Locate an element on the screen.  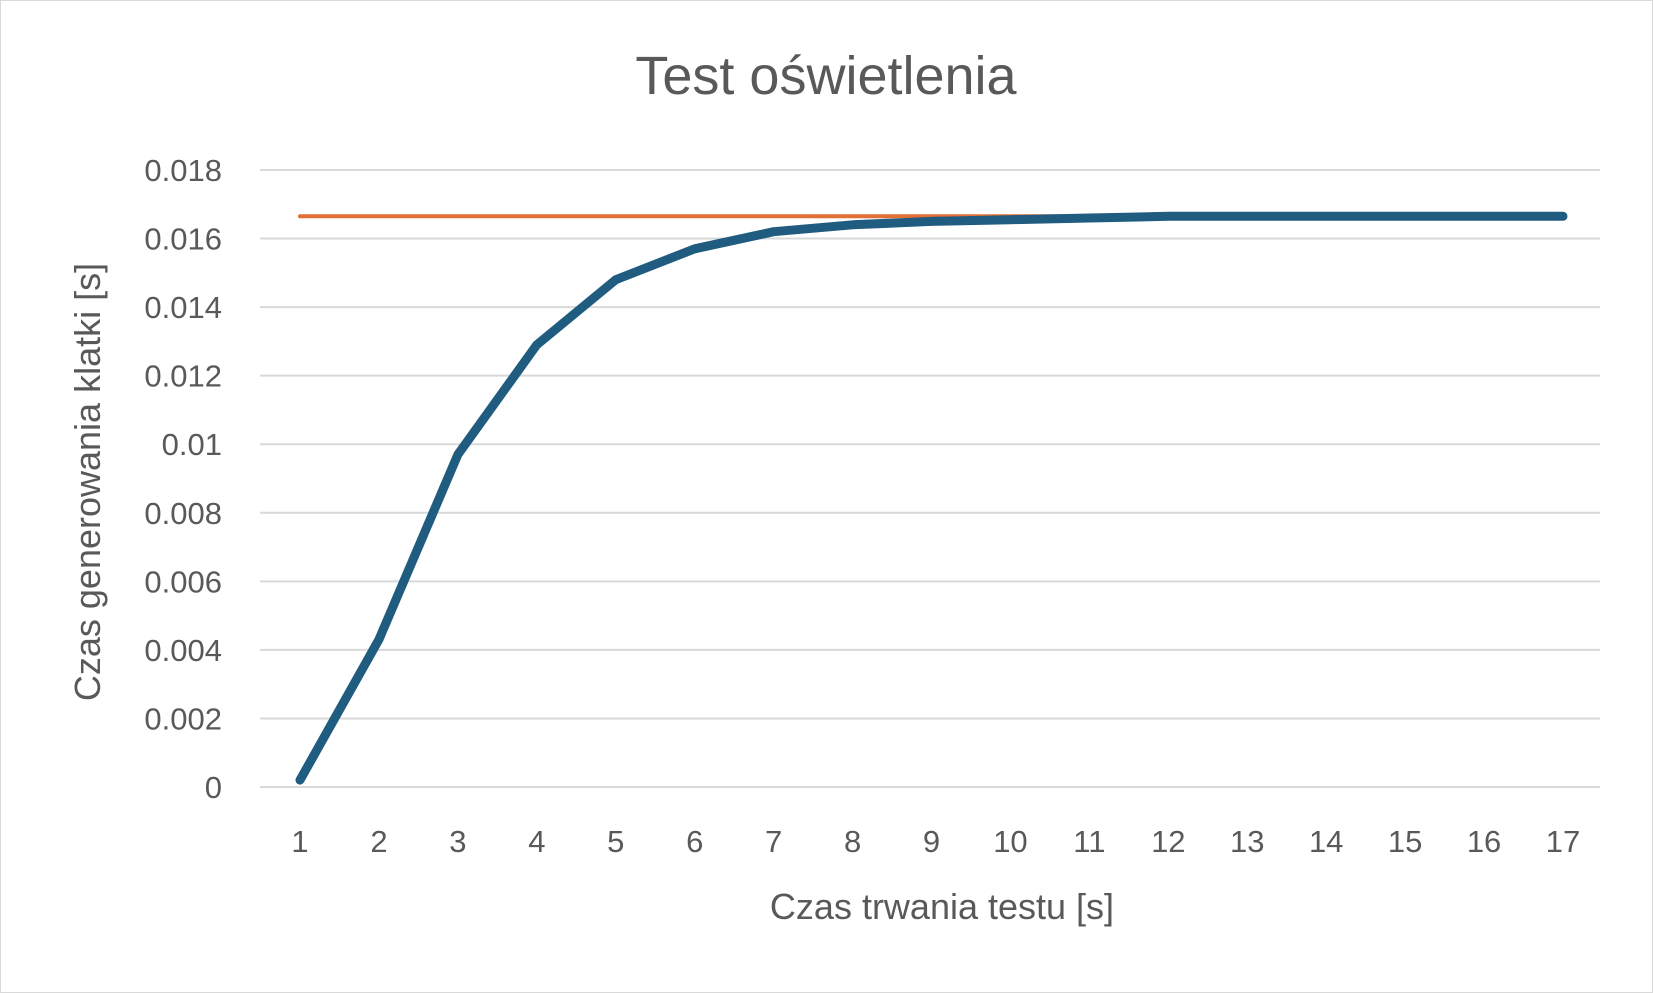
x-axis-ticks: 1 2 3 4 5 6 7 8 9 10 11 12 13 14 15 16 17 is located at coordinates (935, 841).